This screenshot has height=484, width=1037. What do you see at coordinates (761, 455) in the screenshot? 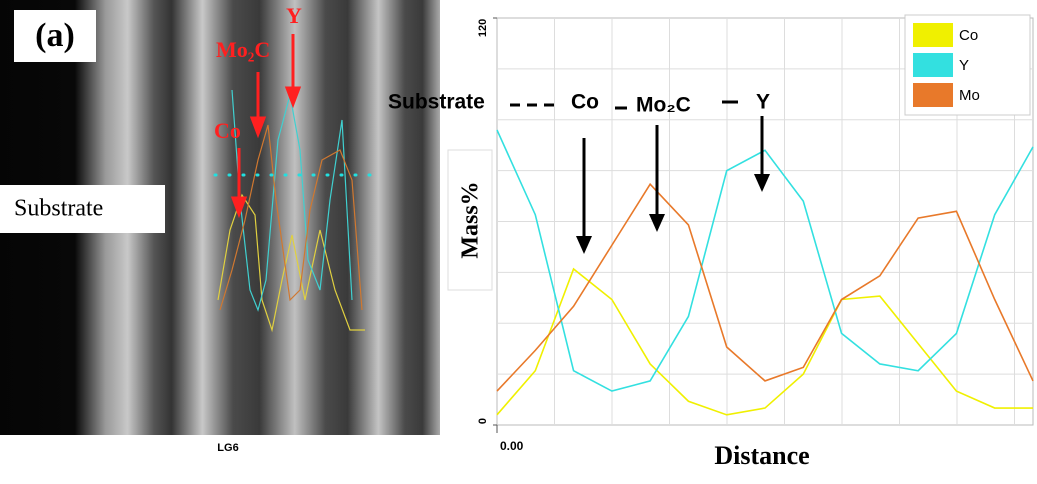
I see `x-axis-title: Distance` at bounding box center [761, 455].